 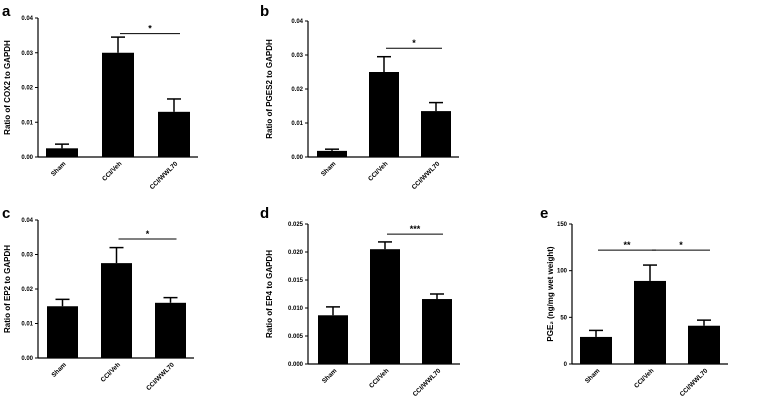 What do you see at coordinates (415, 229) in the screenshot?
I see `significance-label: ***` at bounding box center [415, 229].